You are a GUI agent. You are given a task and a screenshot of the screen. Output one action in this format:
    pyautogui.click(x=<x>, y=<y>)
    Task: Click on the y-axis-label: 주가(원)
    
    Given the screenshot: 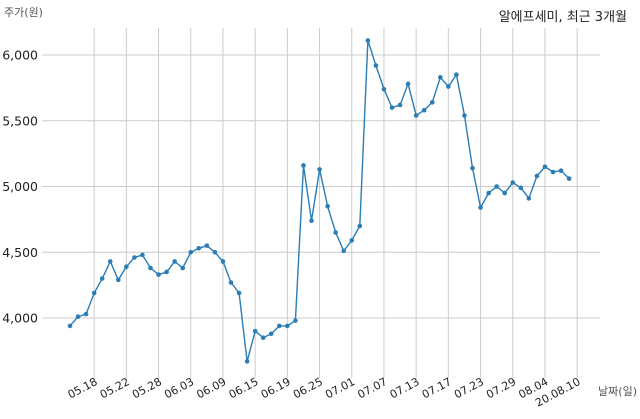 What is the action you would take?
    pyautogui.click(x=23, y=12)
    